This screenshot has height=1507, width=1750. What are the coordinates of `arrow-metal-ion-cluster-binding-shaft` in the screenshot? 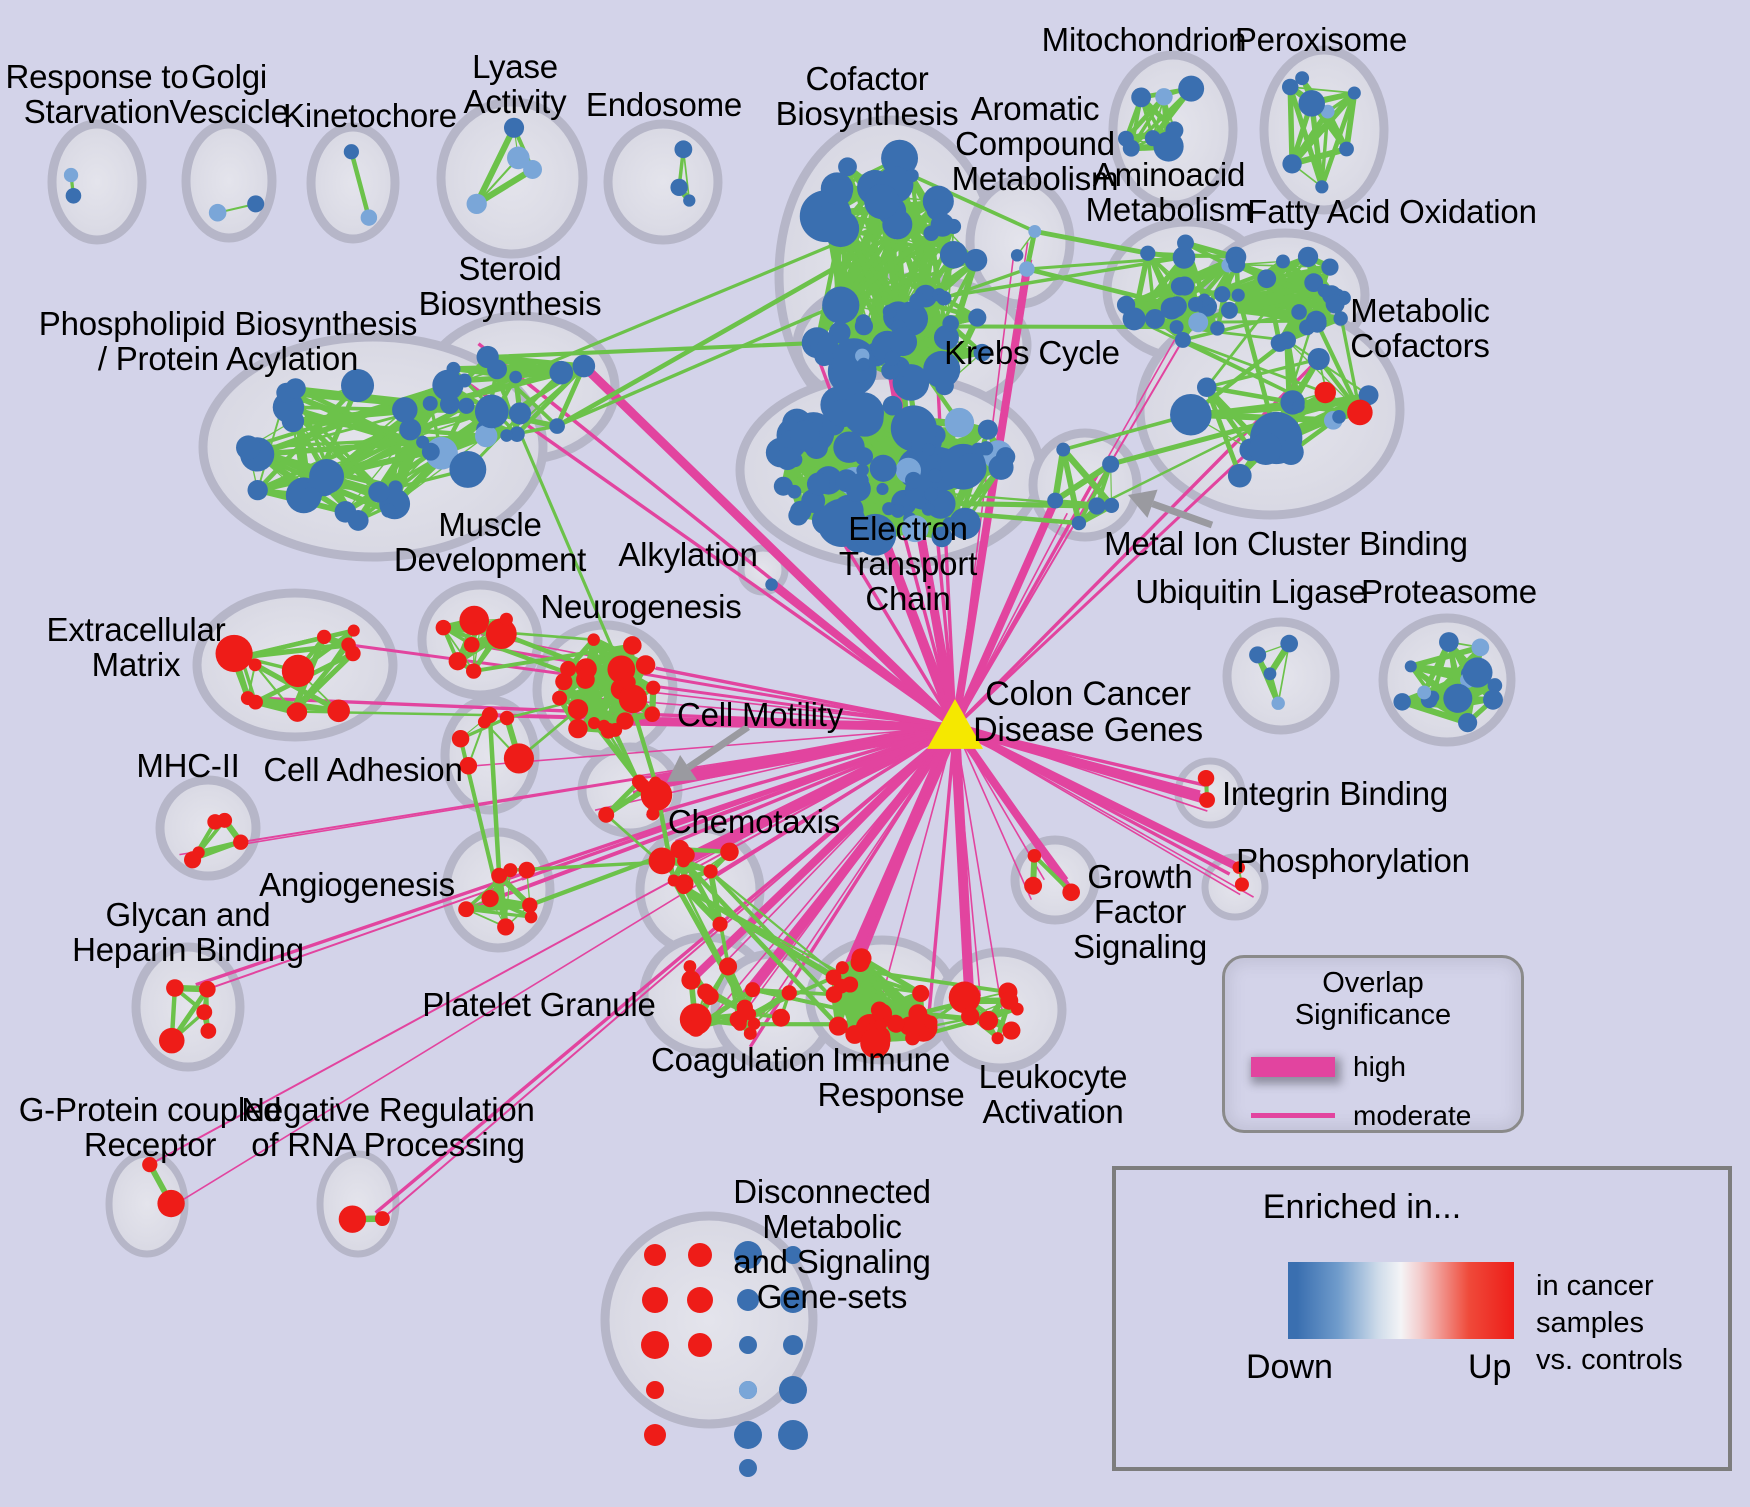 It's located at (1182, 514).